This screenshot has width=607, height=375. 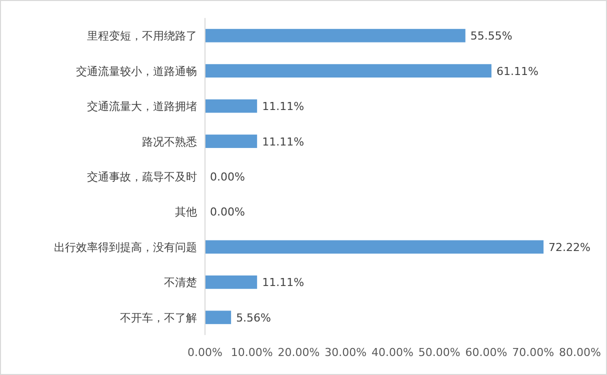 What do you see at coordinates (136, 71) in the screenshot?
I see `y-tick-label: 交通流量较小，道路通畅` at bounding box center [136, 71].